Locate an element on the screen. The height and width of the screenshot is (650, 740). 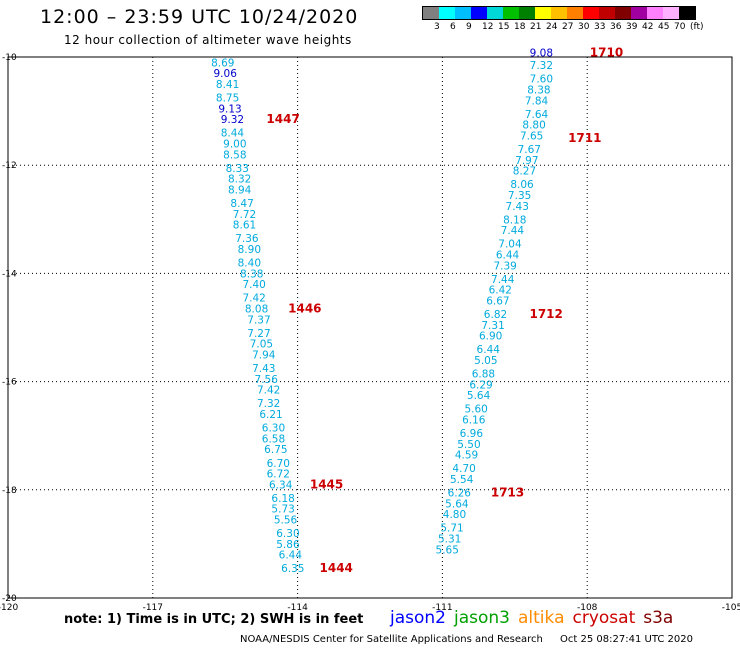
wave-height-label: 7.40 is located at coordinates (253, 285).